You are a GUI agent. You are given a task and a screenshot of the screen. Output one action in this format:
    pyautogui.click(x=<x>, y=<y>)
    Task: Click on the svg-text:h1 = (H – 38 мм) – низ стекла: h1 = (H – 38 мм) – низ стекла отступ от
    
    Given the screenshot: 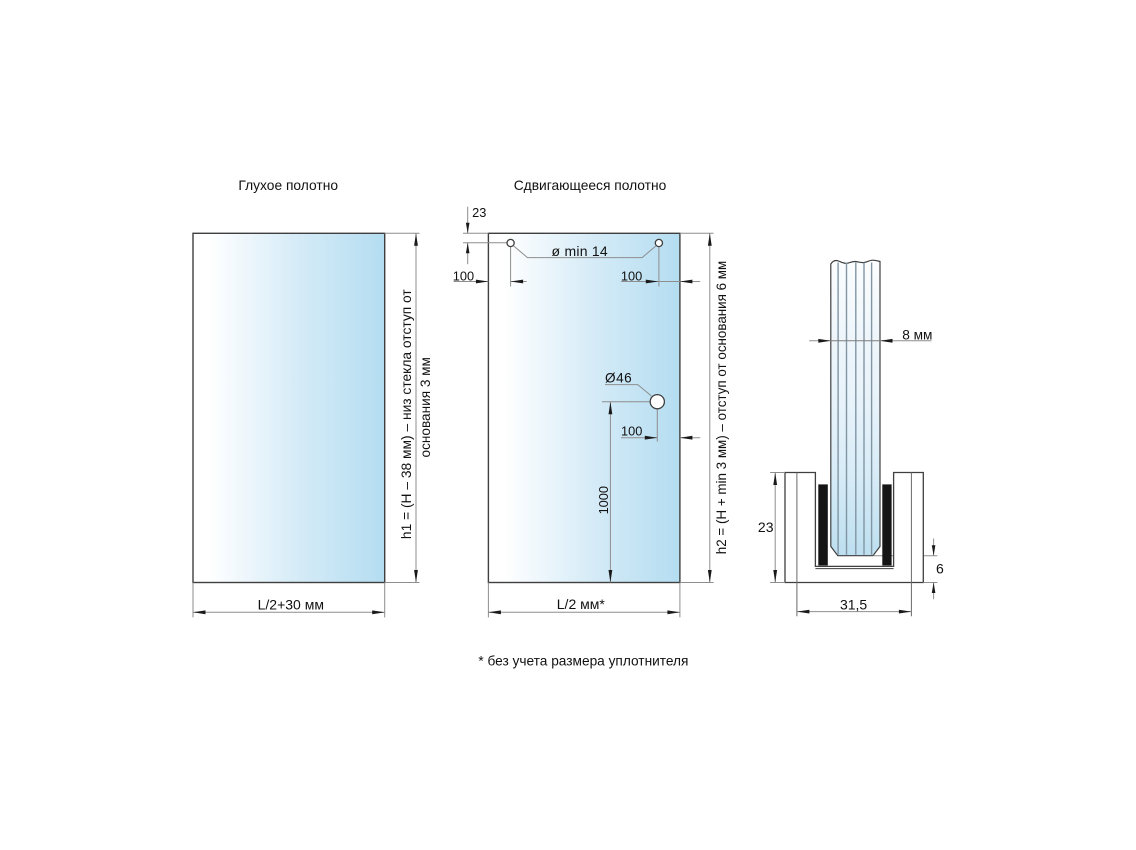 What is the action you would take?
    pyautogui.click(x=406, y=414)
    